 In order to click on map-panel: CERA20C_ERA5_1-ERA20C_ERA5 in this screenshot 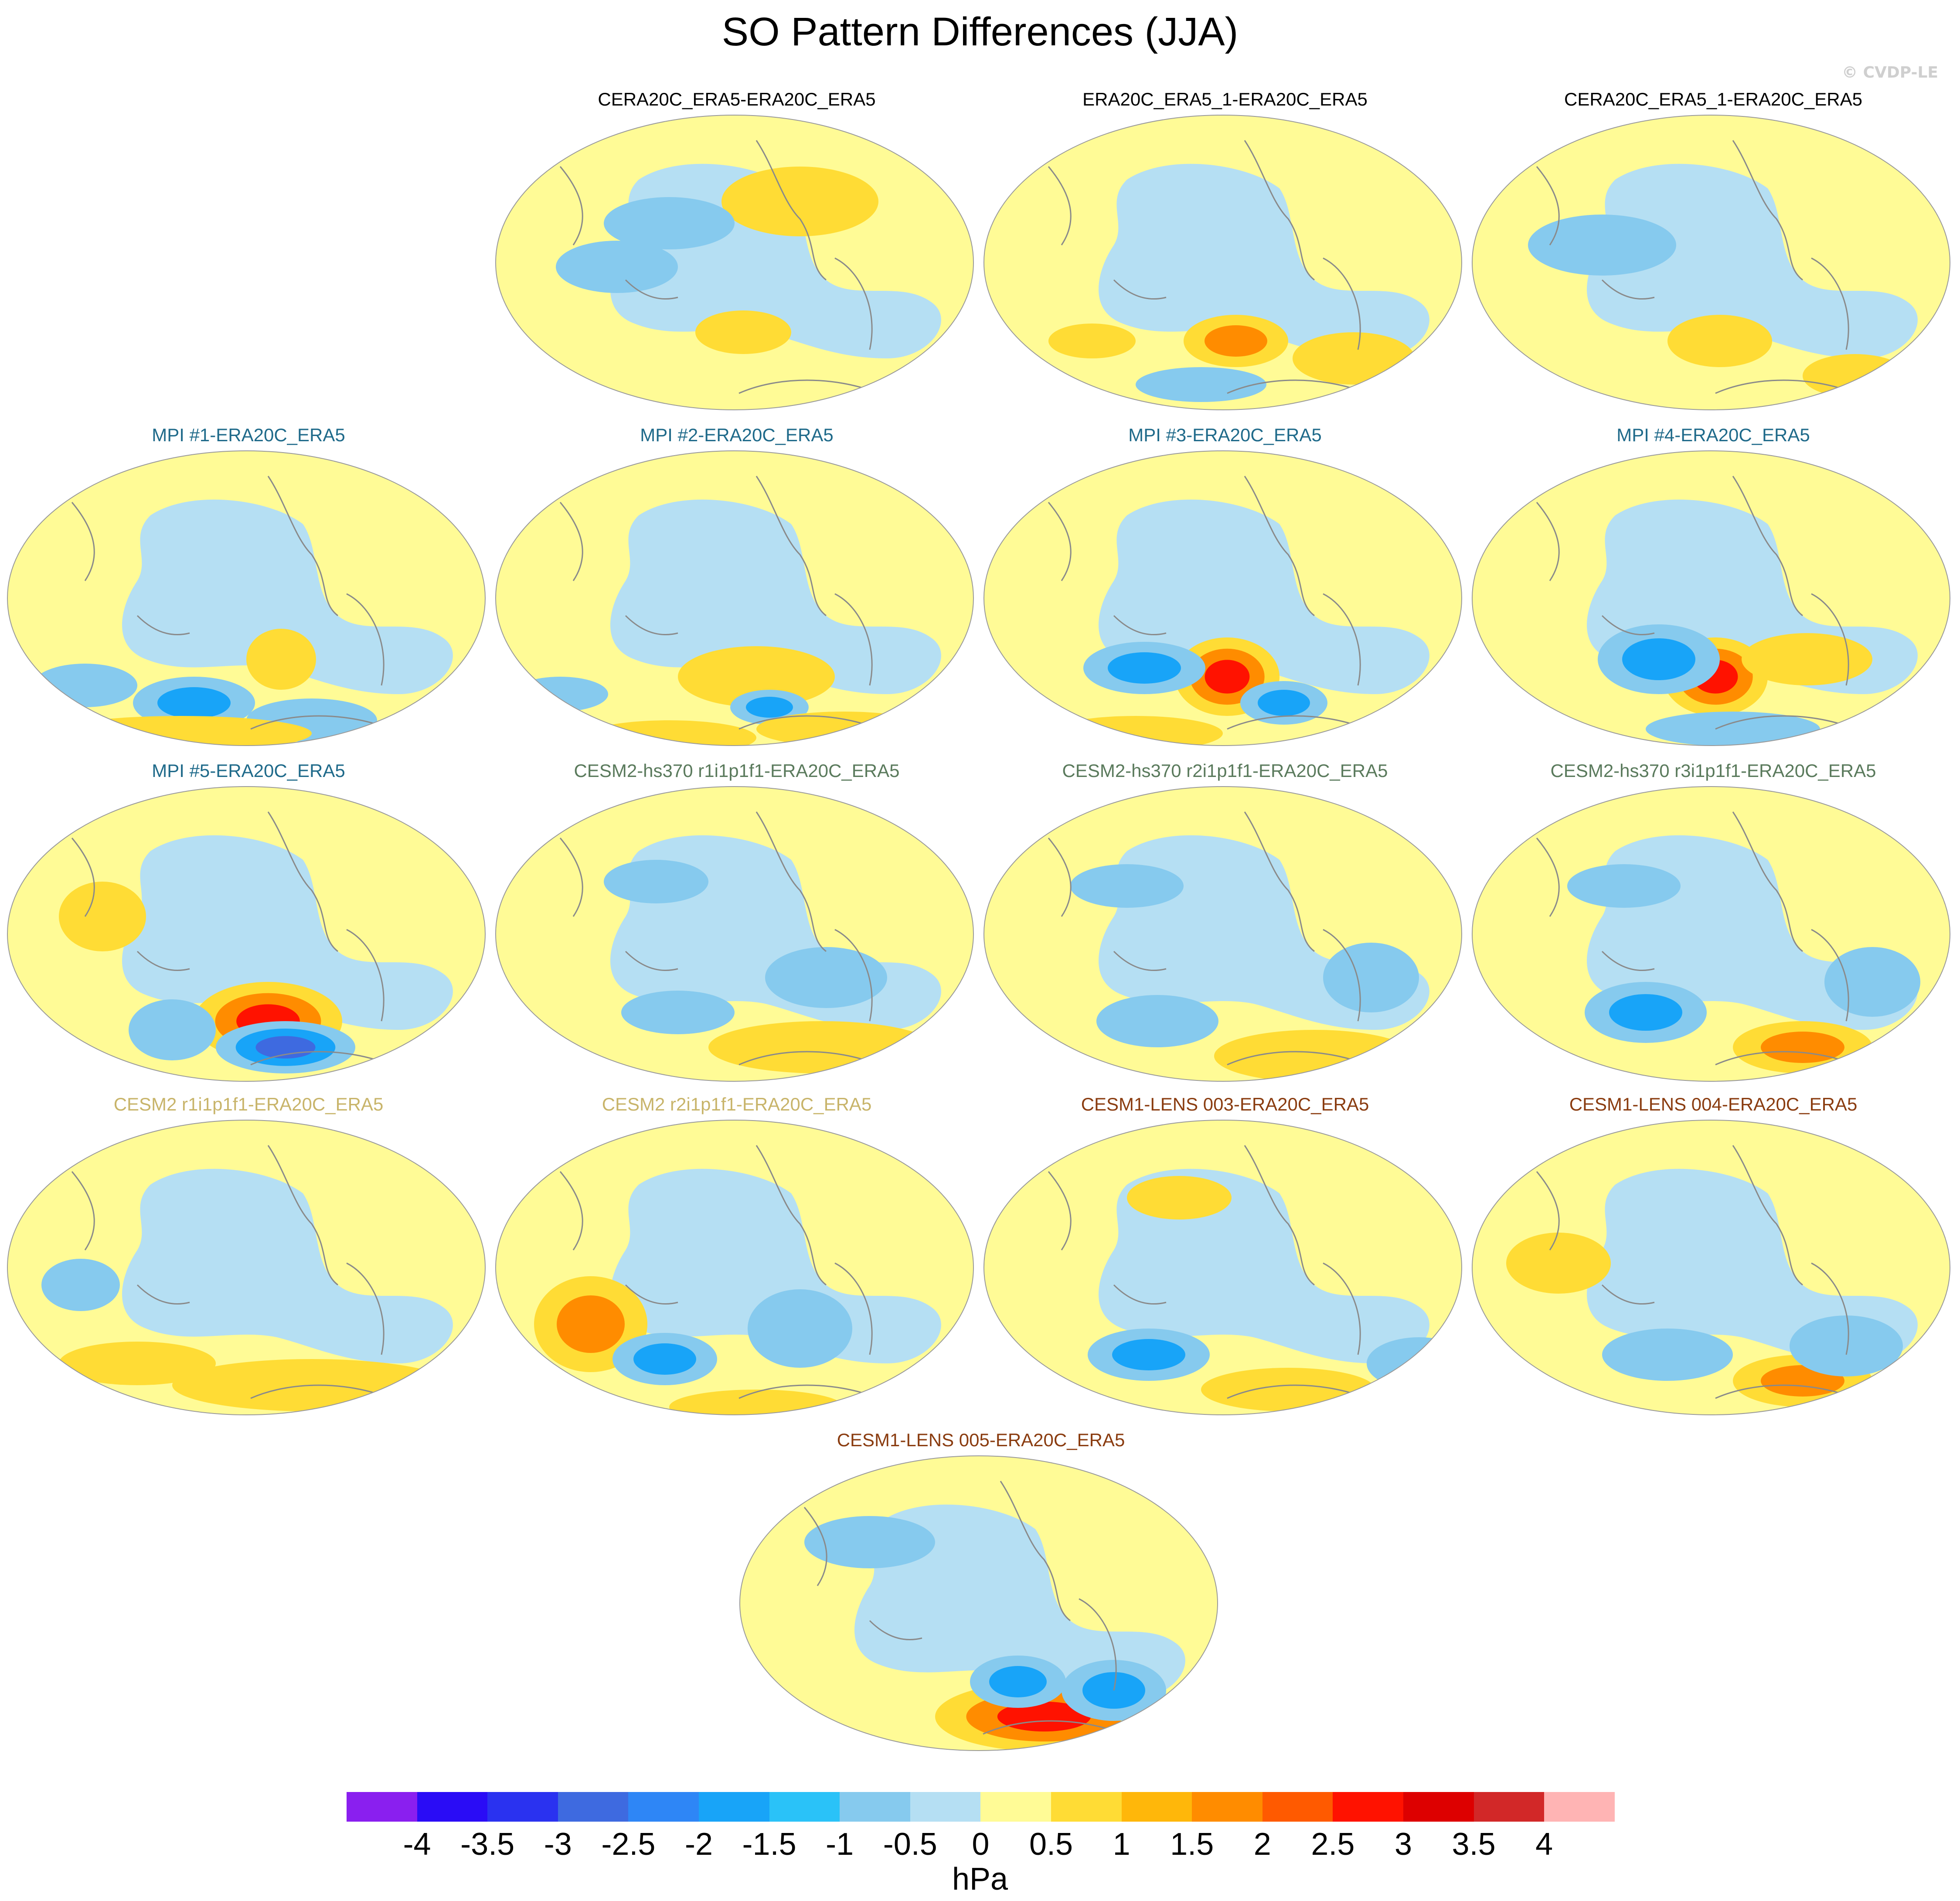, I will do `click(1713, 249)`.